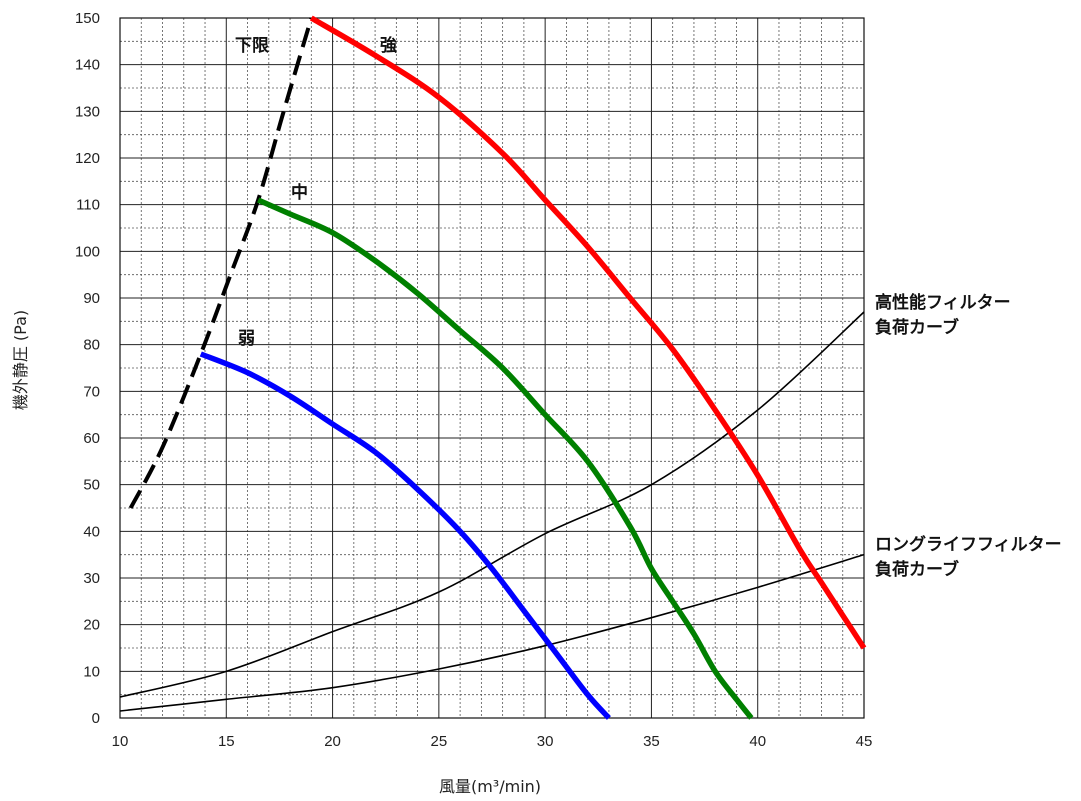 The width and height of the screenshot is (1081, 801). Describe the element at coordinates (439, 741) in the screenshot. I see `x-tick-label: 25` at that location.